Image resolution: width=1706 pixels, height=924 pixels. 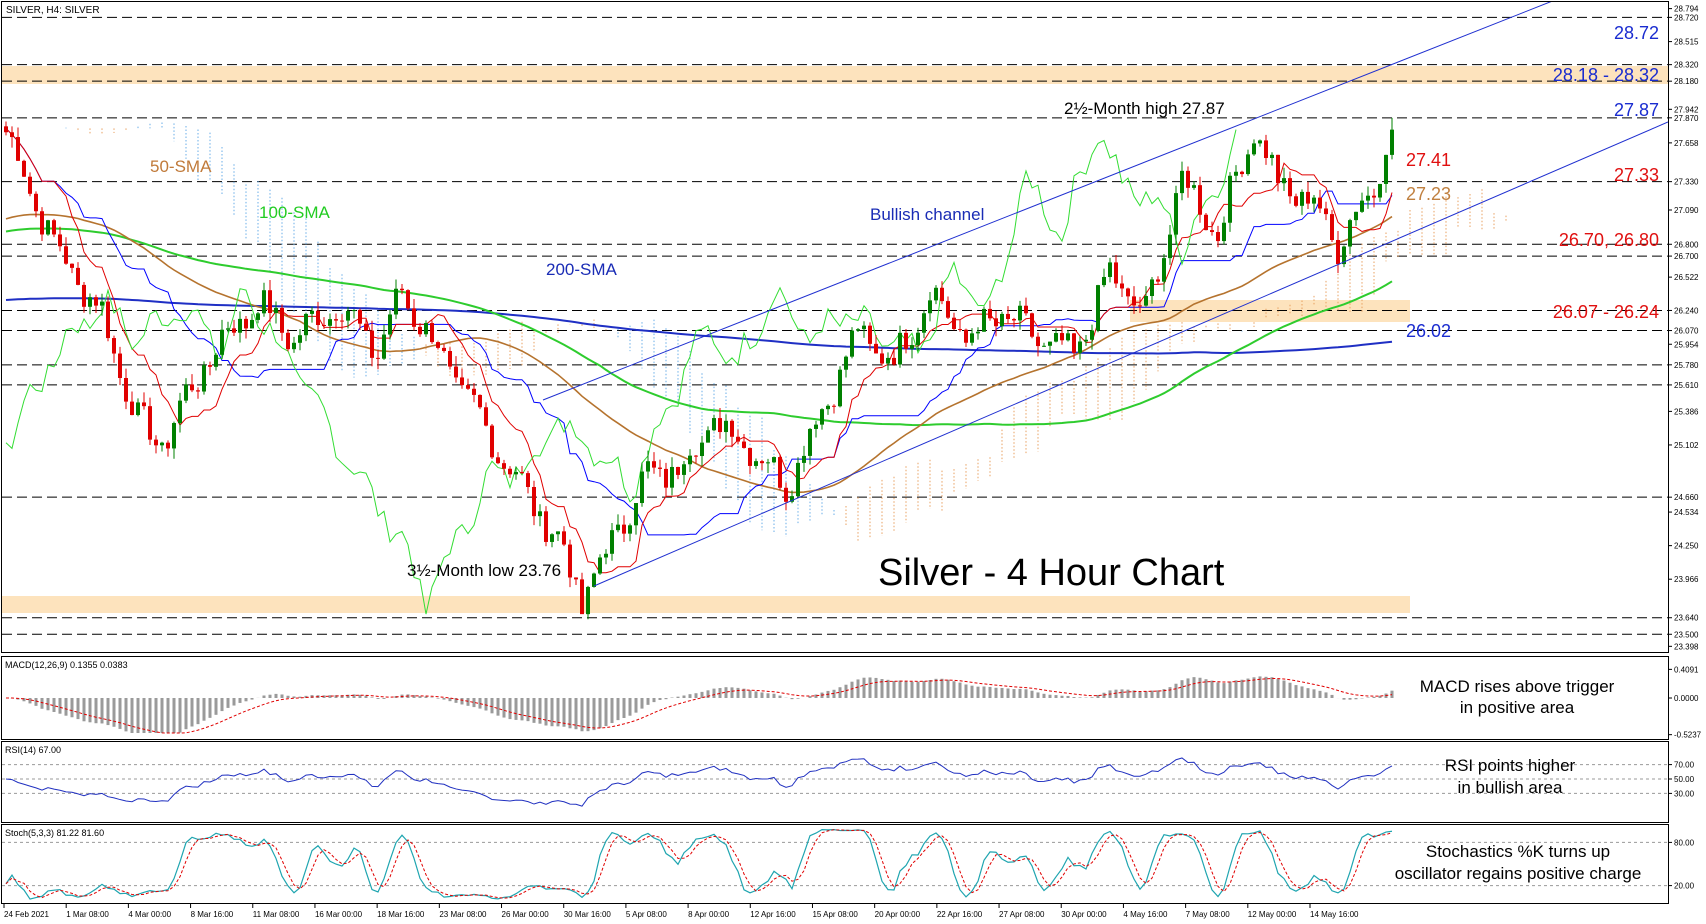 What do you see at coordinates (1428, 331) in the screenshot?
I see `level-label-2602: 26.02` at bounding box center [1428, 331].